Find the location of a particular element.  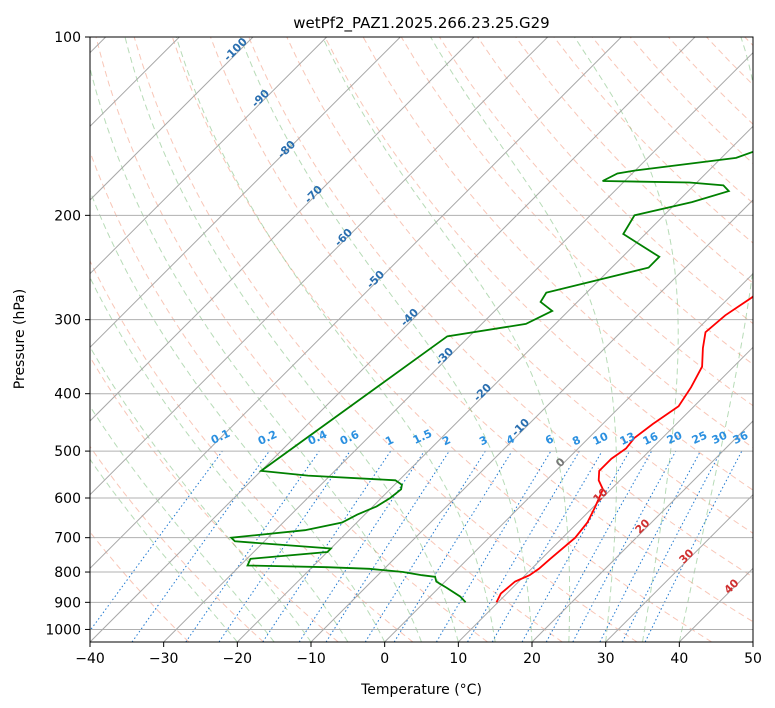

mixing-ratio-label: 0.2 is located at coordinates (267, 438).